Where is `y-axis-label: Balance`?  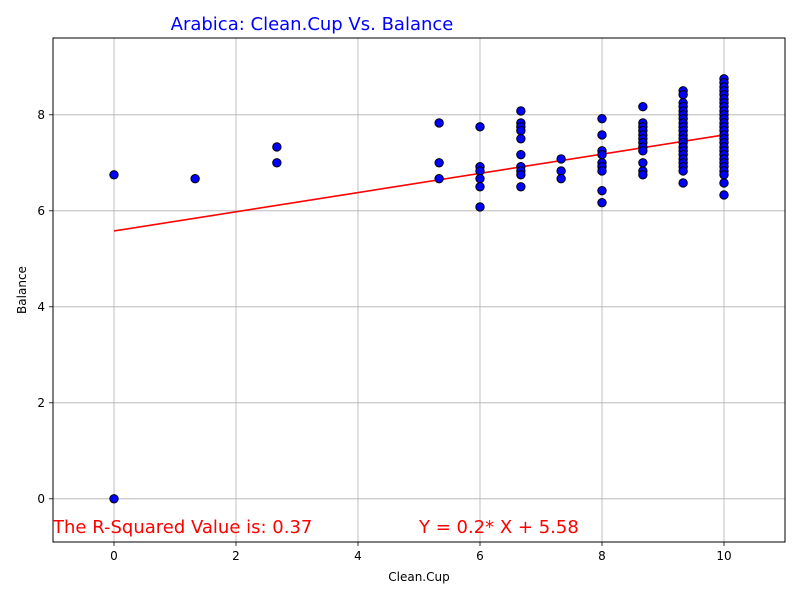
y-axis-label: Balance is located at coordinates (22, 290).